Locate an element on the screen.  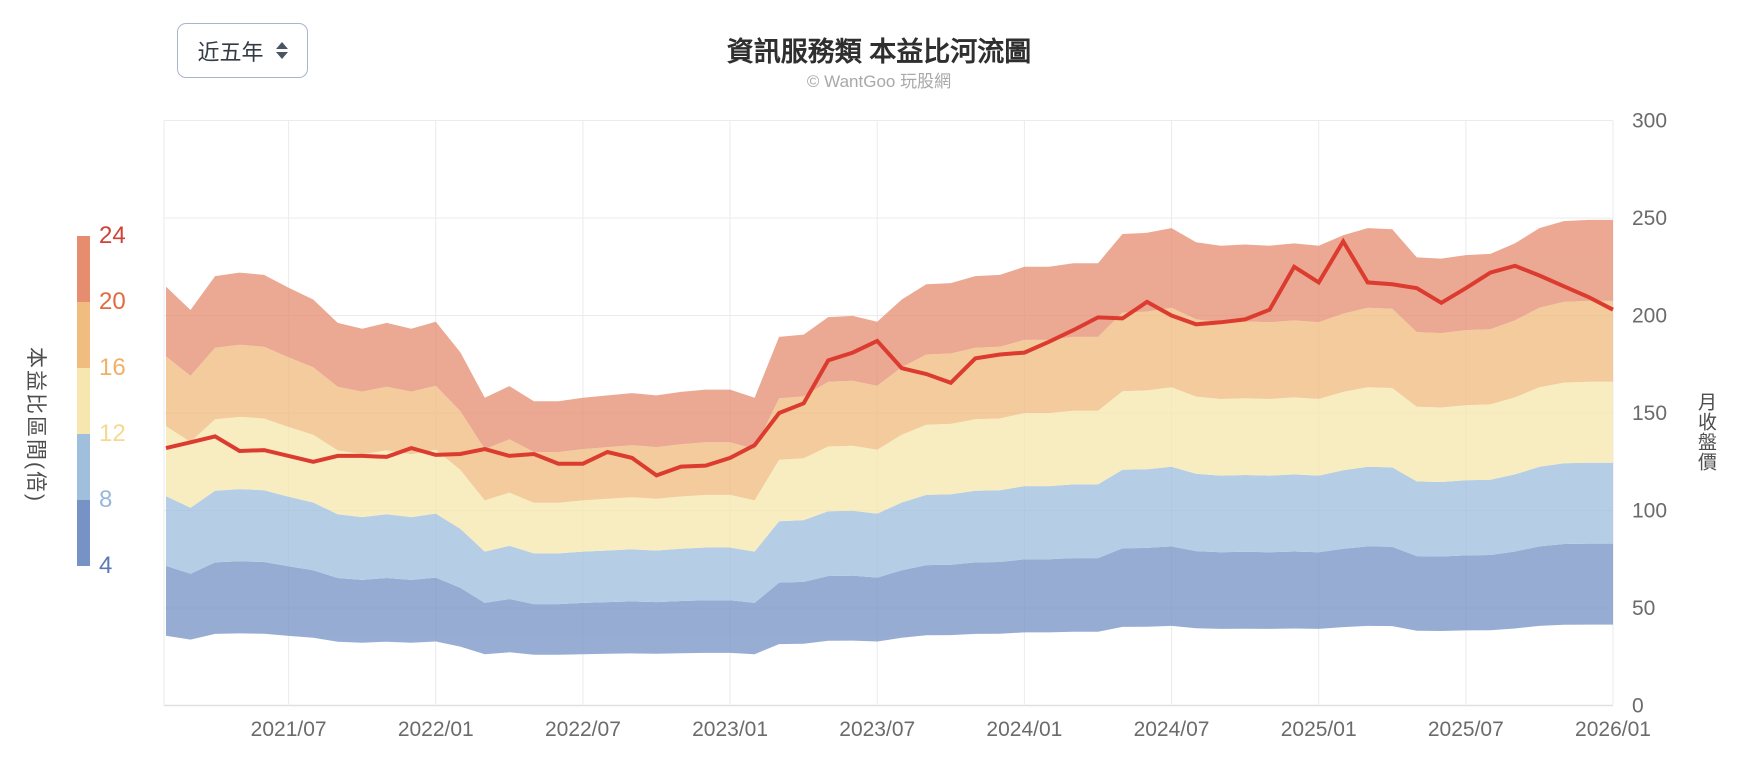
right-axis-title: 月收盤價 is located at coordinates (1705, 432).